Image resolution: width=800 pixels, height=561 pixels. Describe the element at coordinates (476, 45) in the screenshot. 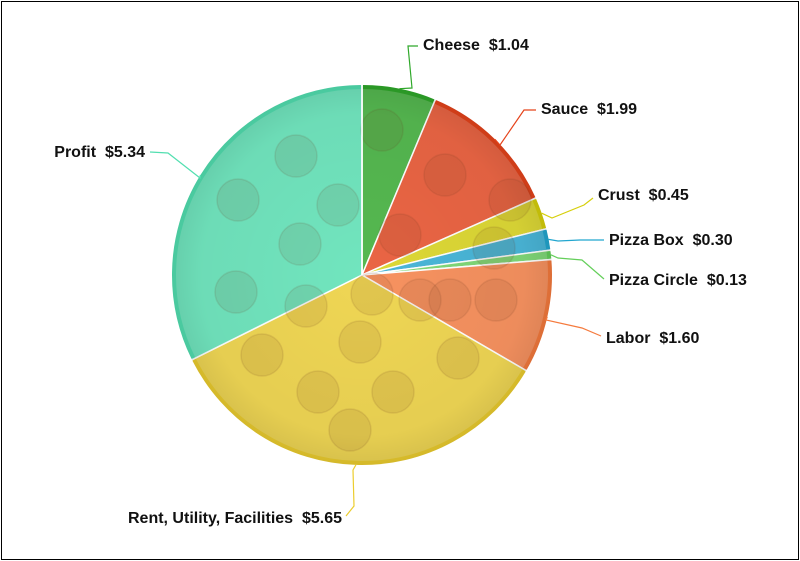

I see `label-cheese: Cheese $1.04` at that location.